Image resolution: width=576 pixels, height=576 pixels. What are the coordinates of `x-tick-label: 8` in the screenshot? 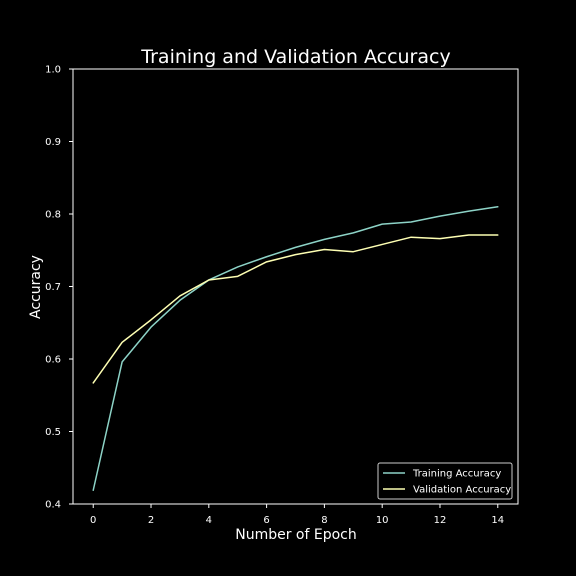 It's located at (324, 520).